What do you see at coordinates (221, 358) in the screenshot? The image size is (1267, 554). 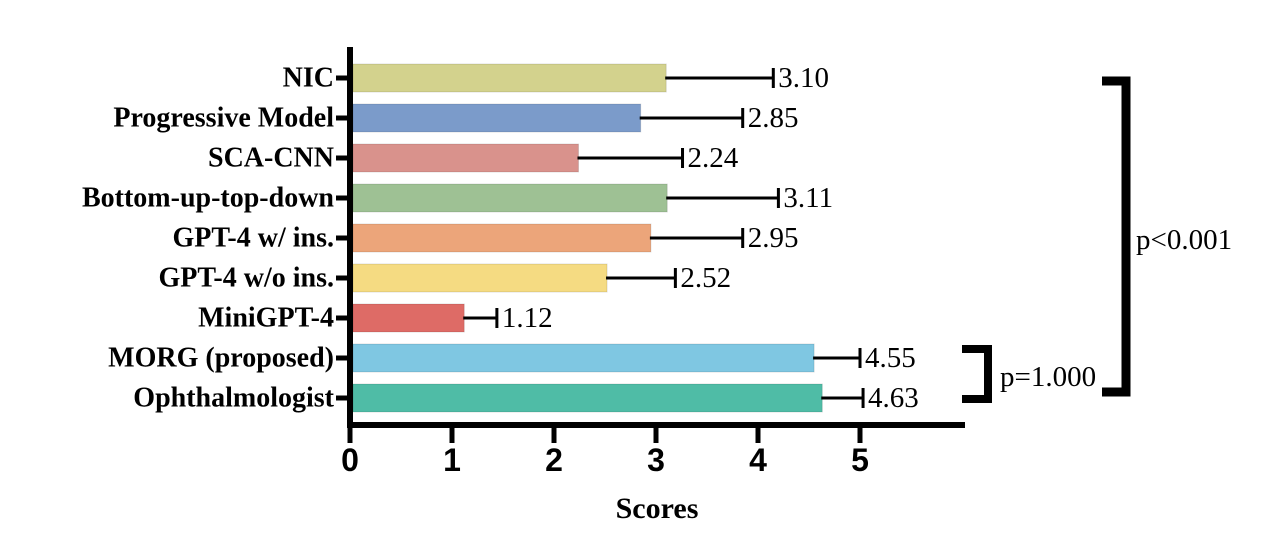 I see `category-label: MORG (proposed)` at bounding box center [221, 358].